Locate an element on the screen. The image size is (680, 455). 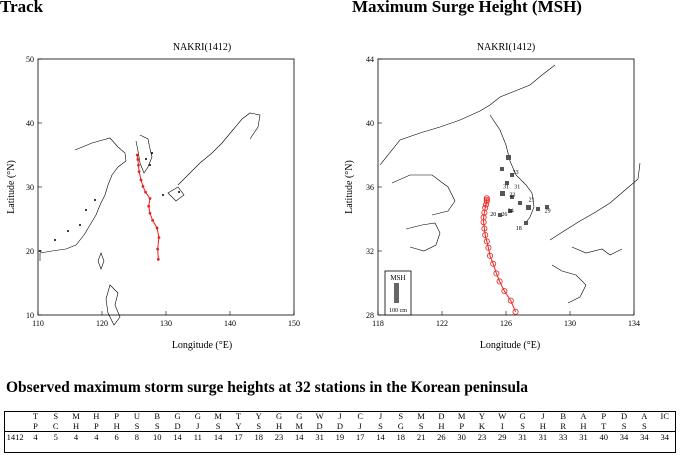
station-value-cell: 31 is located at coordinates (543, 437).